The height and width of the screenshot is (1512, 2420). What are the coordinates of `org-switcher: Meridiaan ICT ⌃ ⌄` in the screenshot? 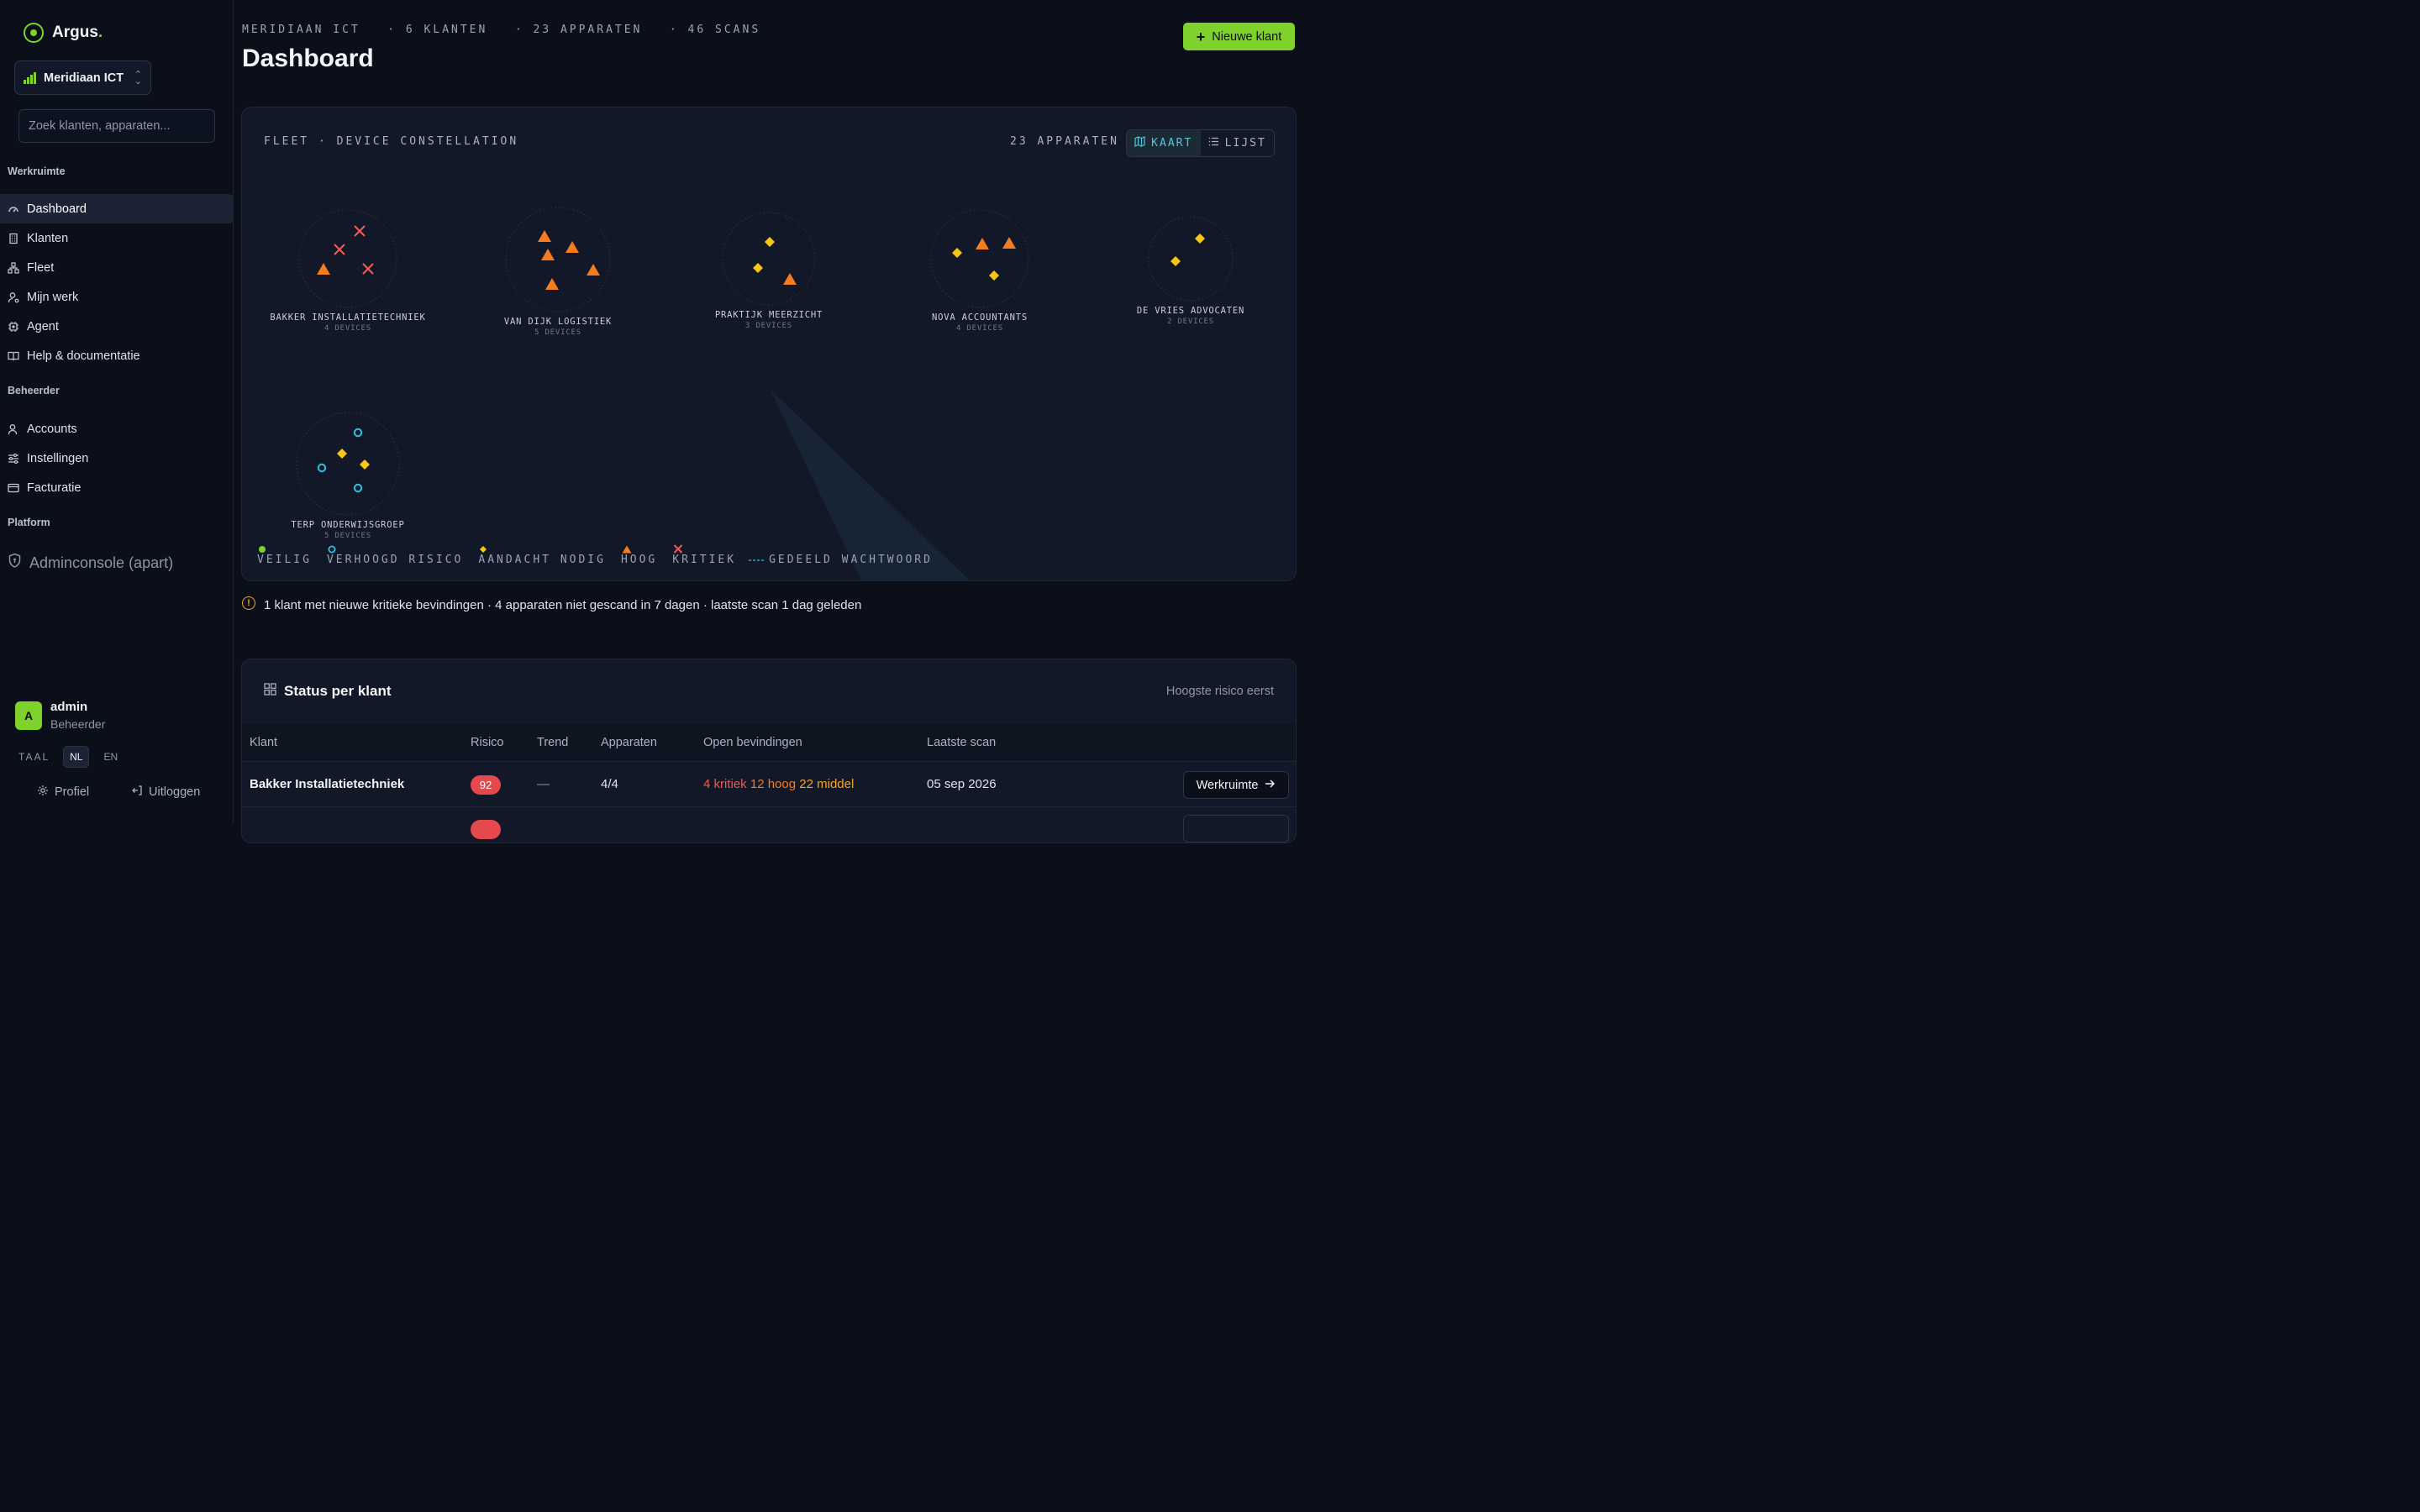 It's located at (82, 77).